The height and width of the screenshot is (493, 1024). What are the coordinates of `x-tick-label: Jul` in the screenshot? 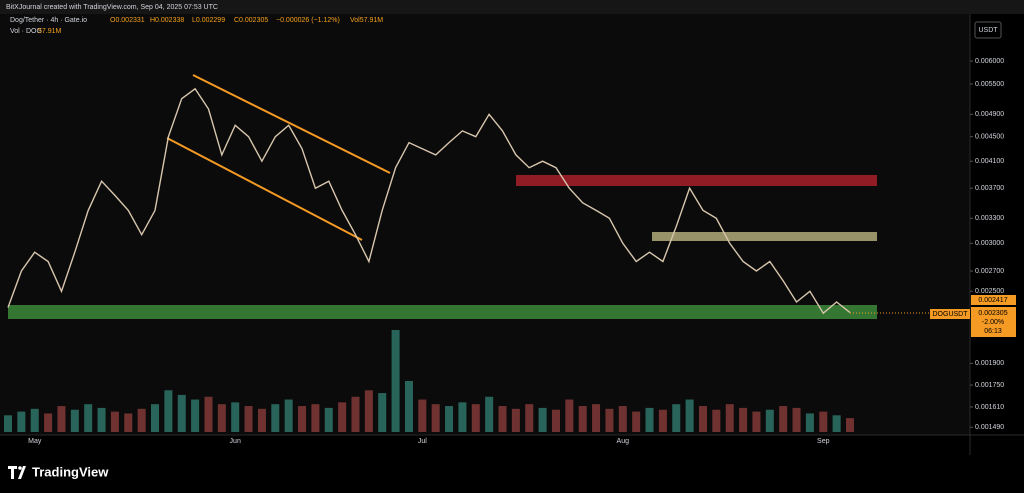 It's located at (422, 441).